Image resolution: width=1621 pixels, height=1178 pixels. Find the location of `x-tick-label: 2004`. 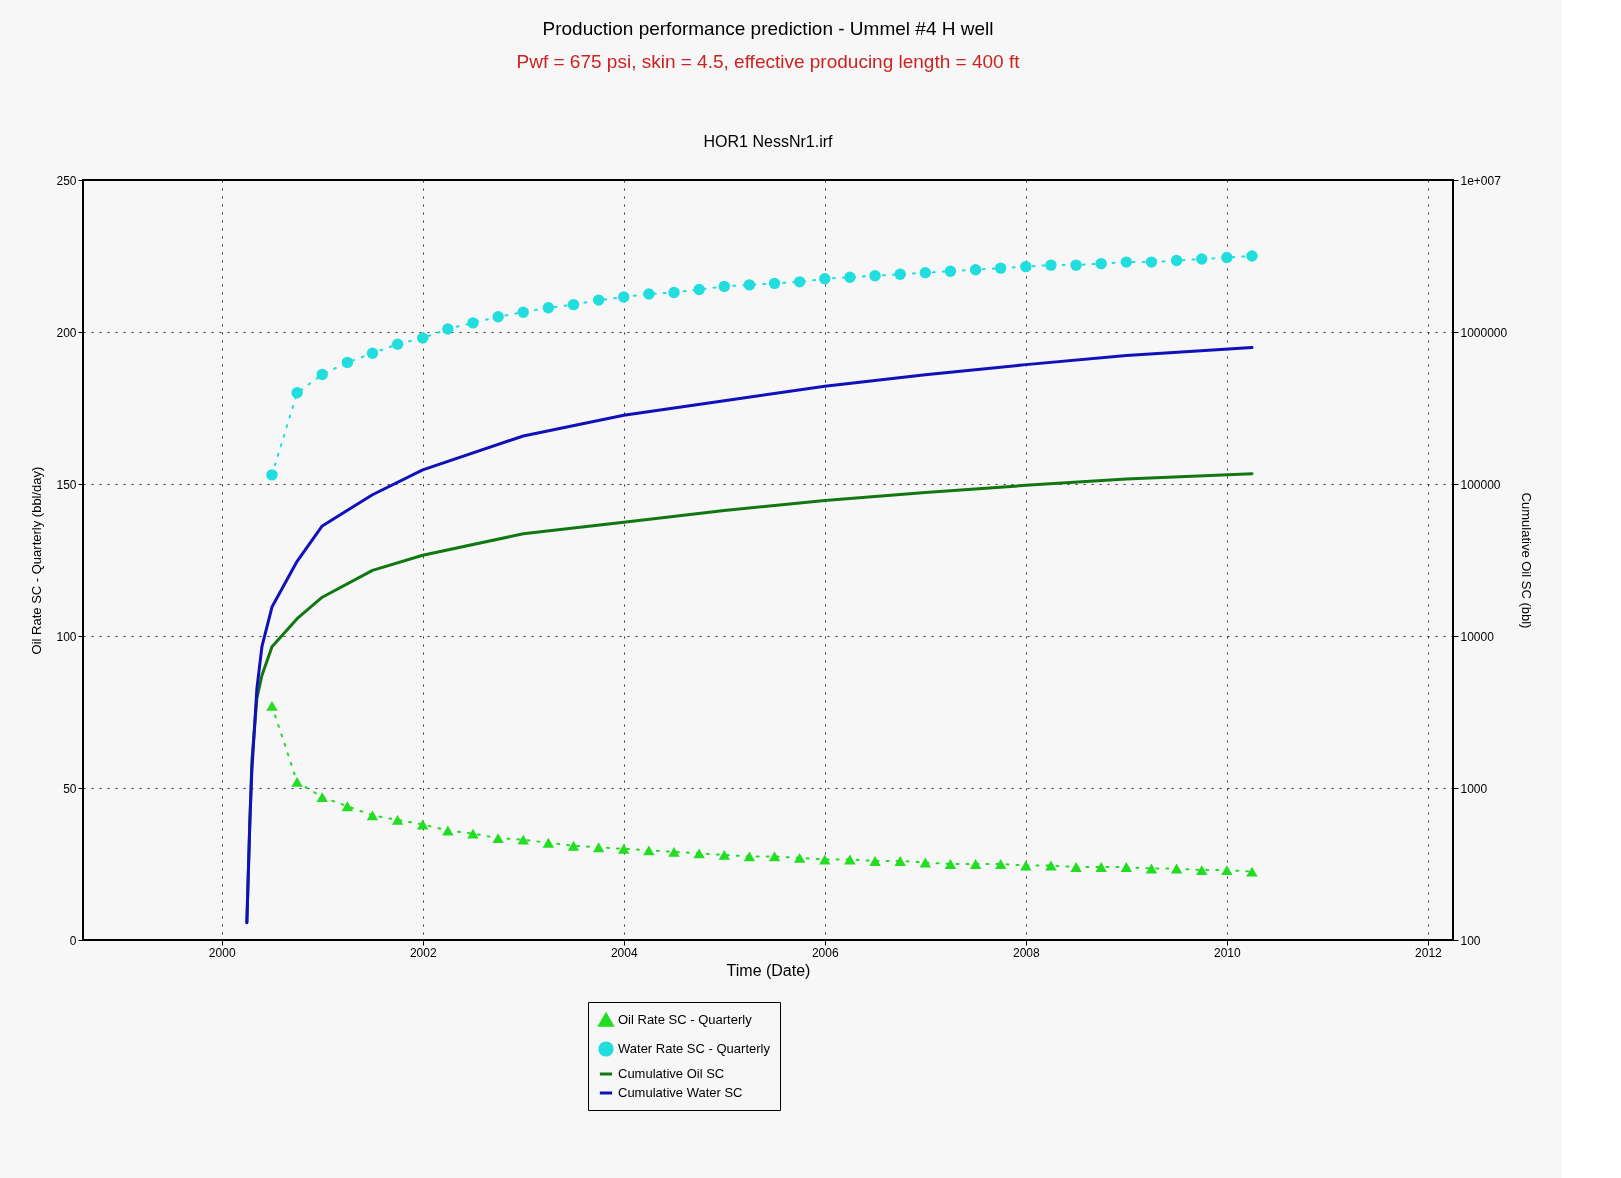

x-tick-label: 2004 is located at coordinates (624, 952).